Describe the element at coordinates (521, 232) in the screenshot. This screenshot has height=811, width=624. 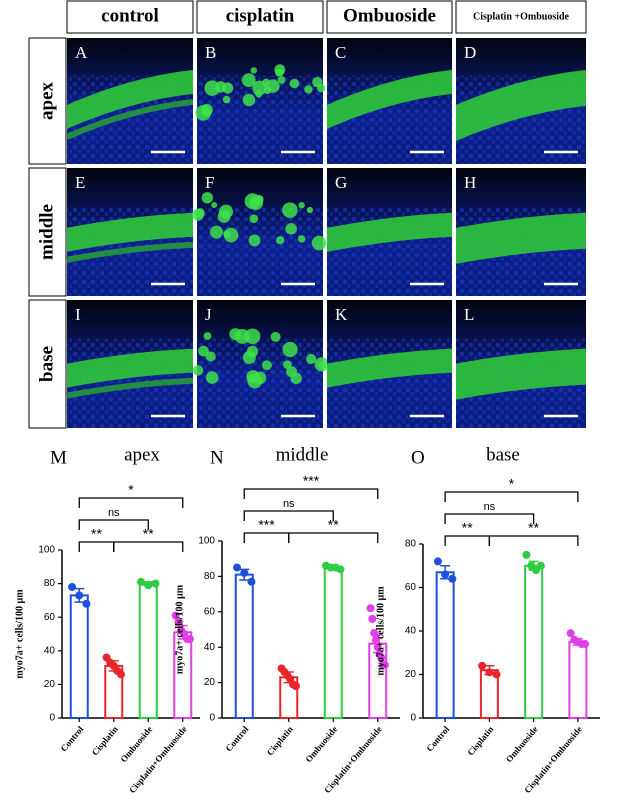
I see `micrograph: H` at that location.